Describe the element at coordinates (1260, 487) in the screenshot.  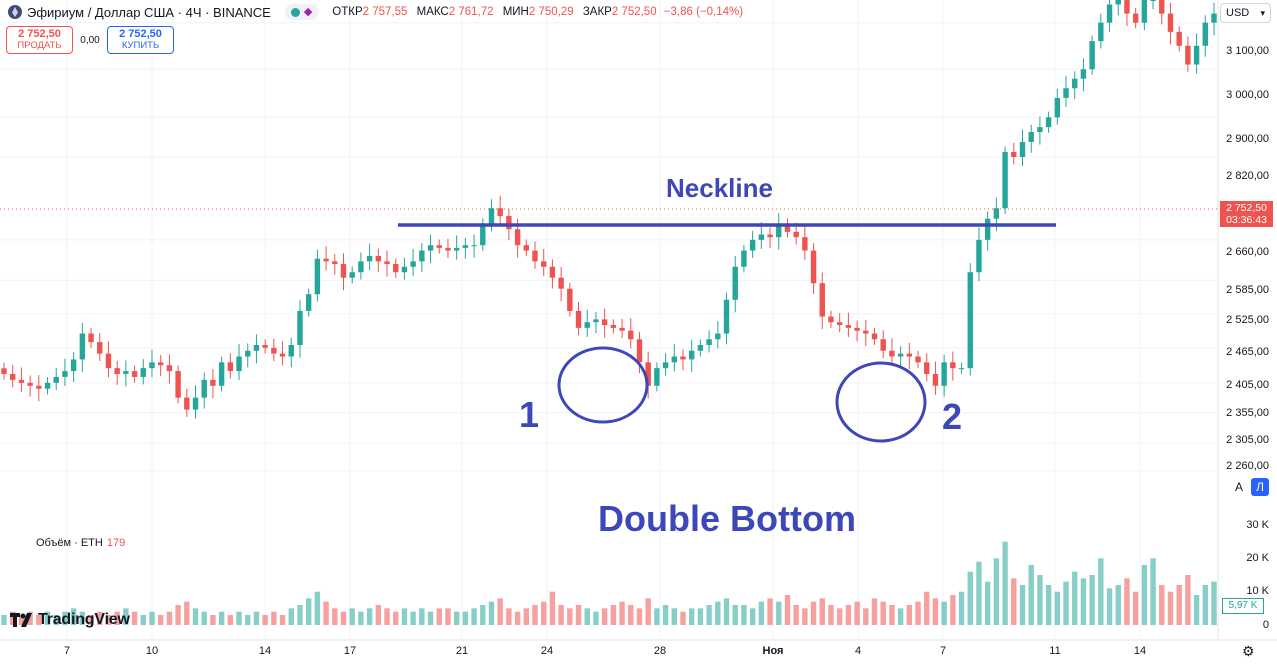
I see `log-scale-button: Л` at that location.